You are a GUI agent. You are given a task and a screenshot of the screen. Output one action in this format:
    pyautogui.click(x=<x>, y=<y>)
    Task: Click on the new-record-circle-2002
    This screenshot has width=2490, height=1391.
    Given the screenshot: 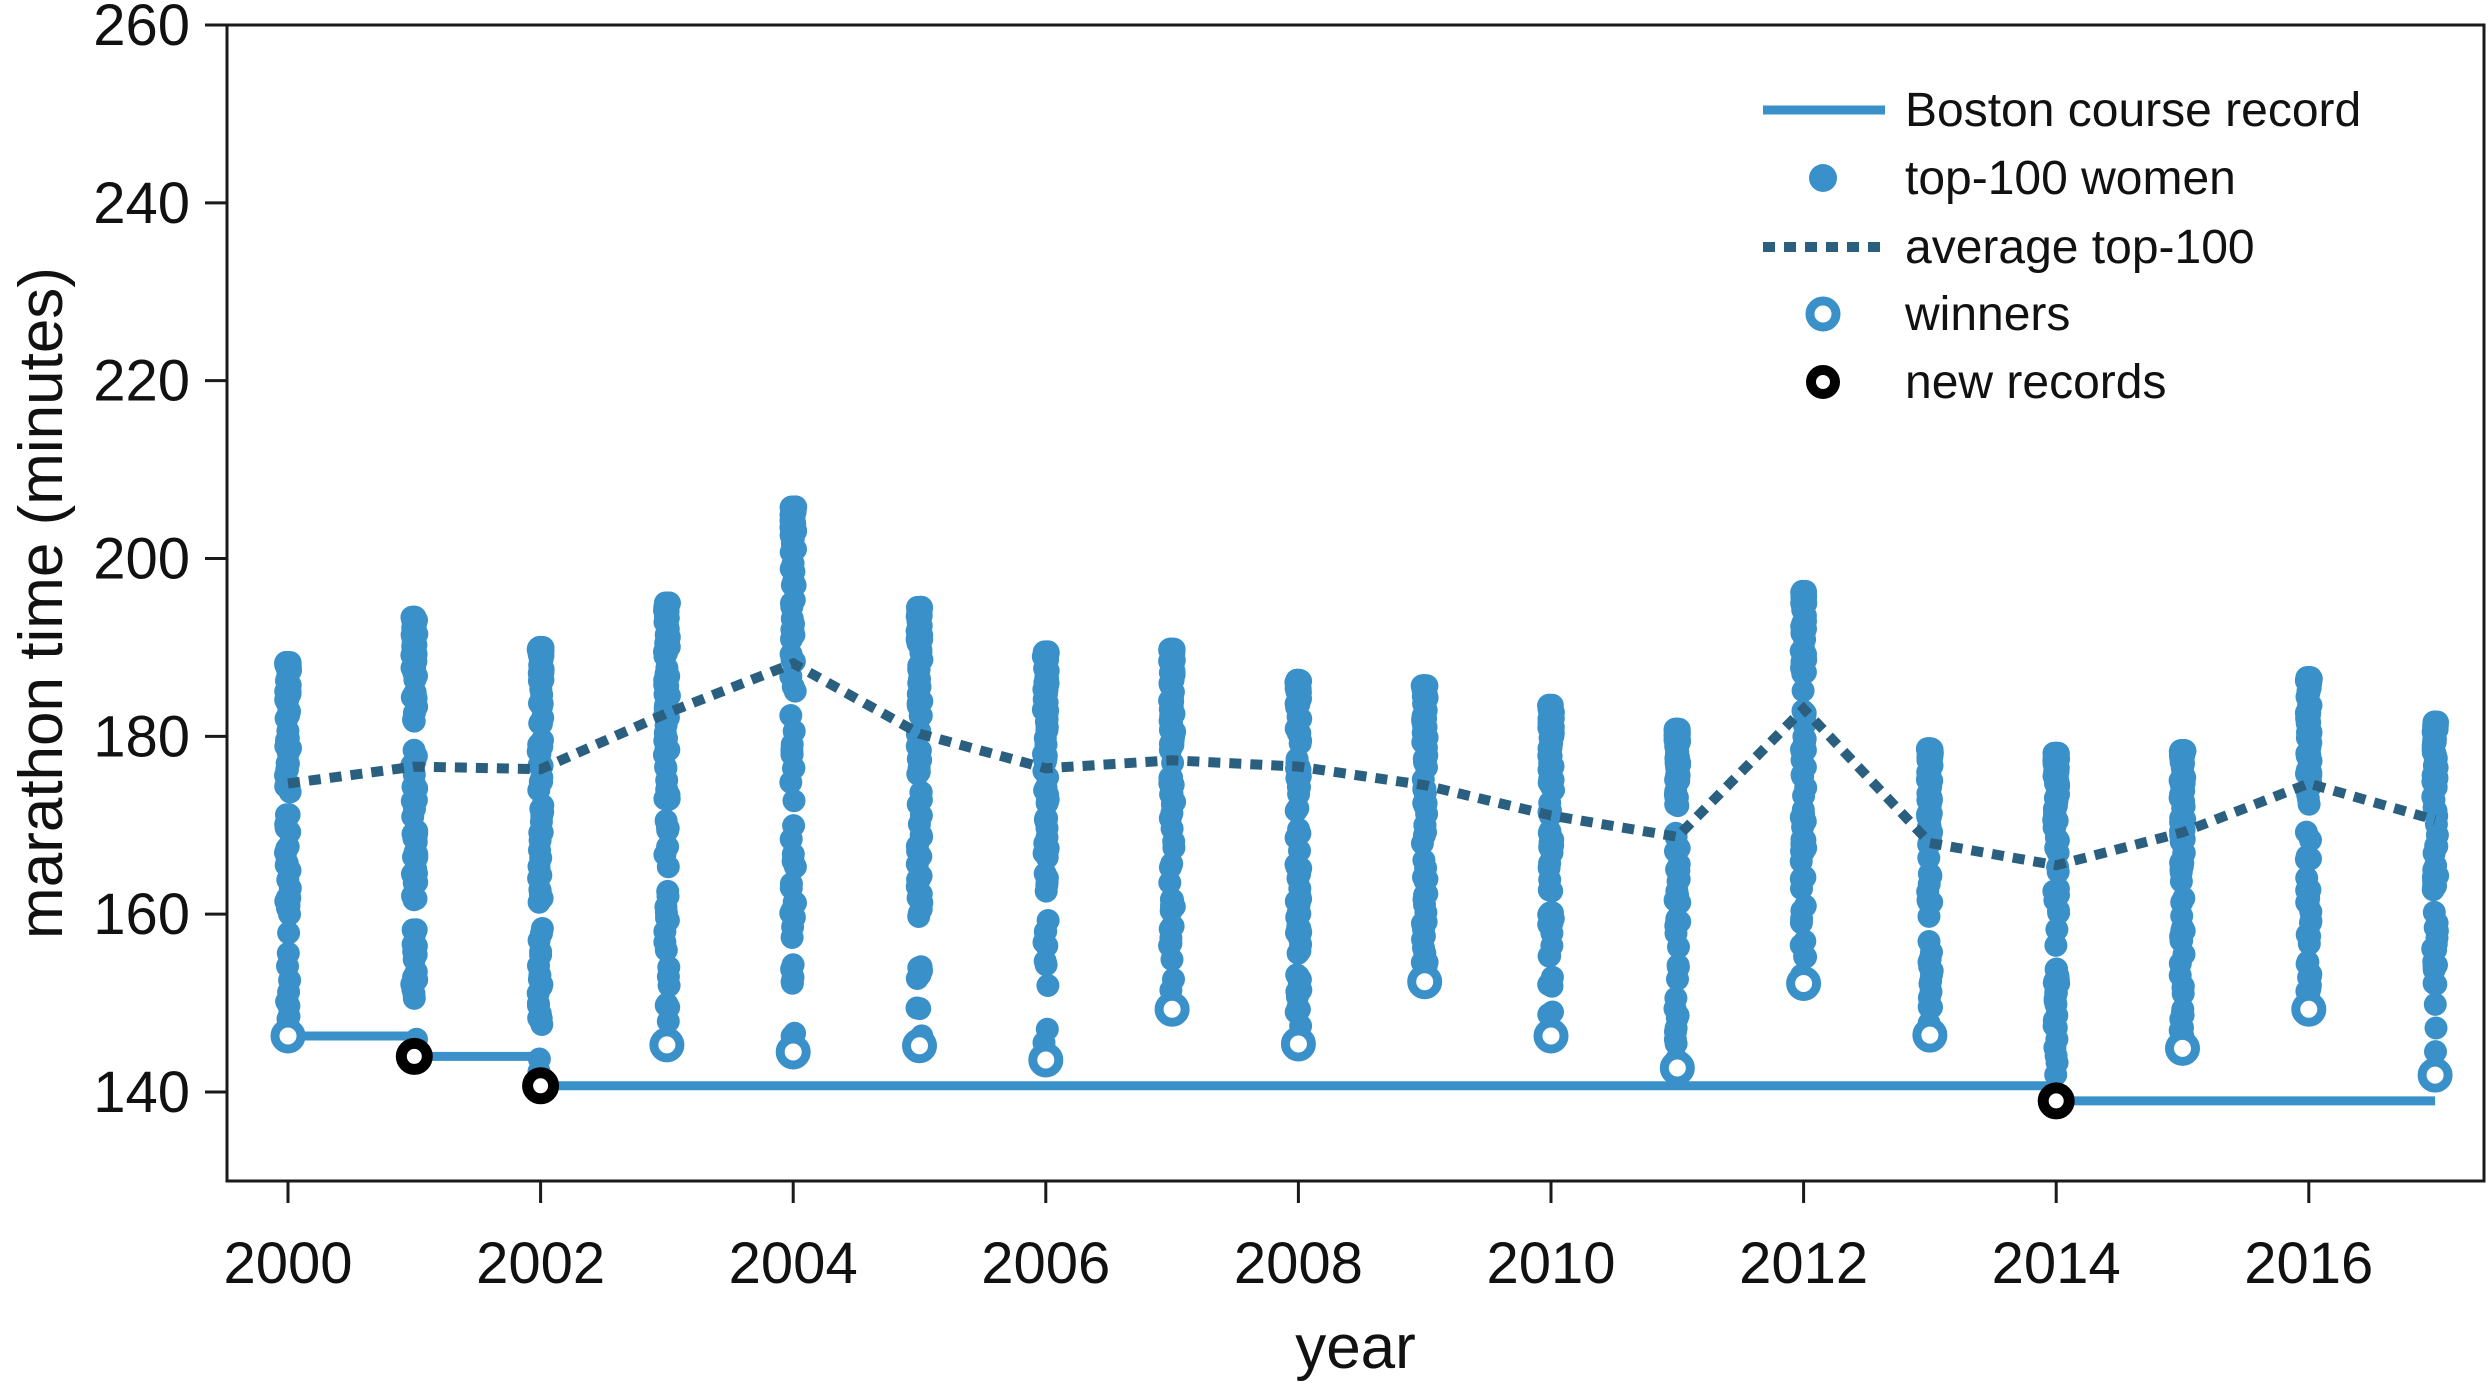 What is the action you would take?
    pyautogui.click(x=541, y=1086)
    